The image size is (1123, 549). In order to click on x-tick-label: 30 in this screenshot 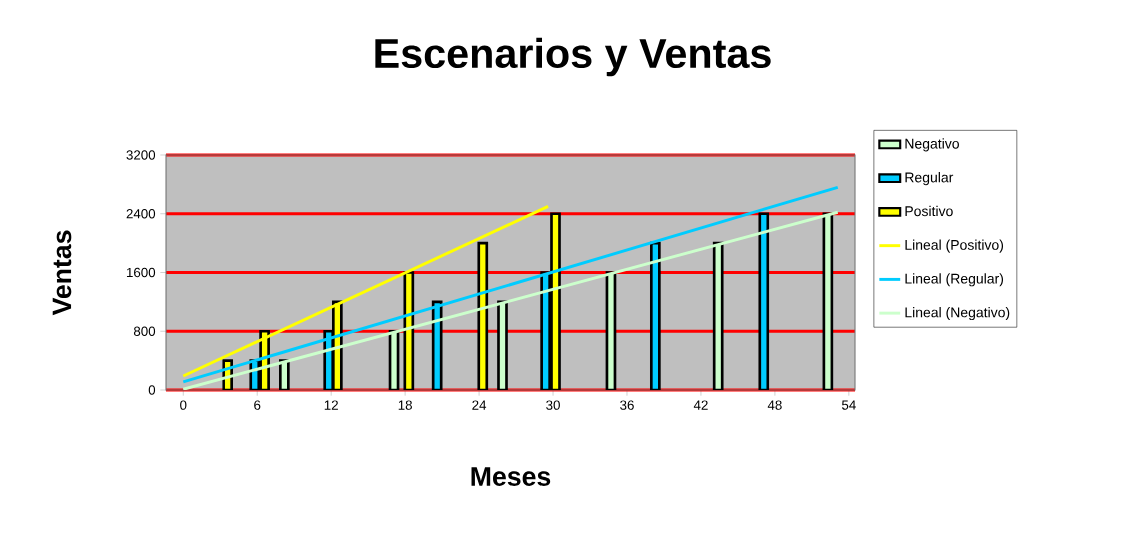, I will do `click(553, 405)`.